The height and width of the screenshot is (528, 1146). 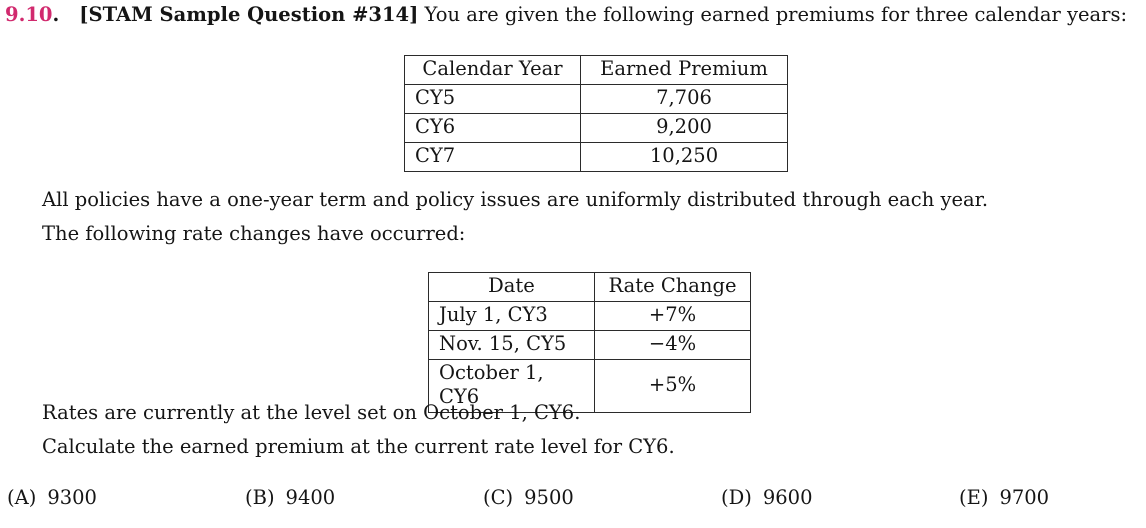 I want to click on choice-value: 9600, so click(x=787, y=497).